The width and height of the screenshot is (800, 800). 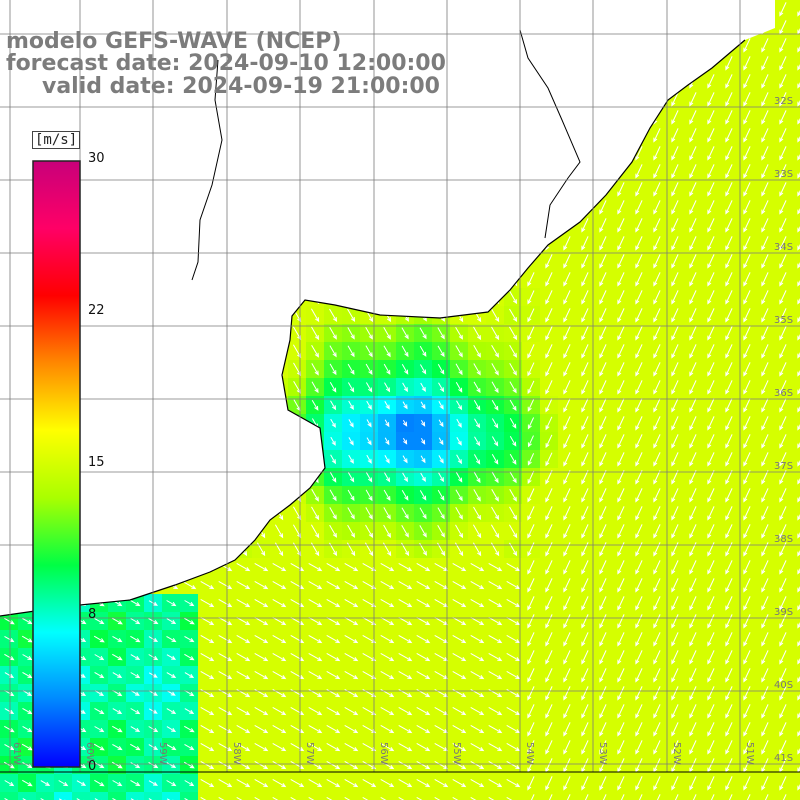 What do you see at coordinates (236, 753) in the screenshot?
I see `lon-label: 58W` at bounding box center [236, 753].